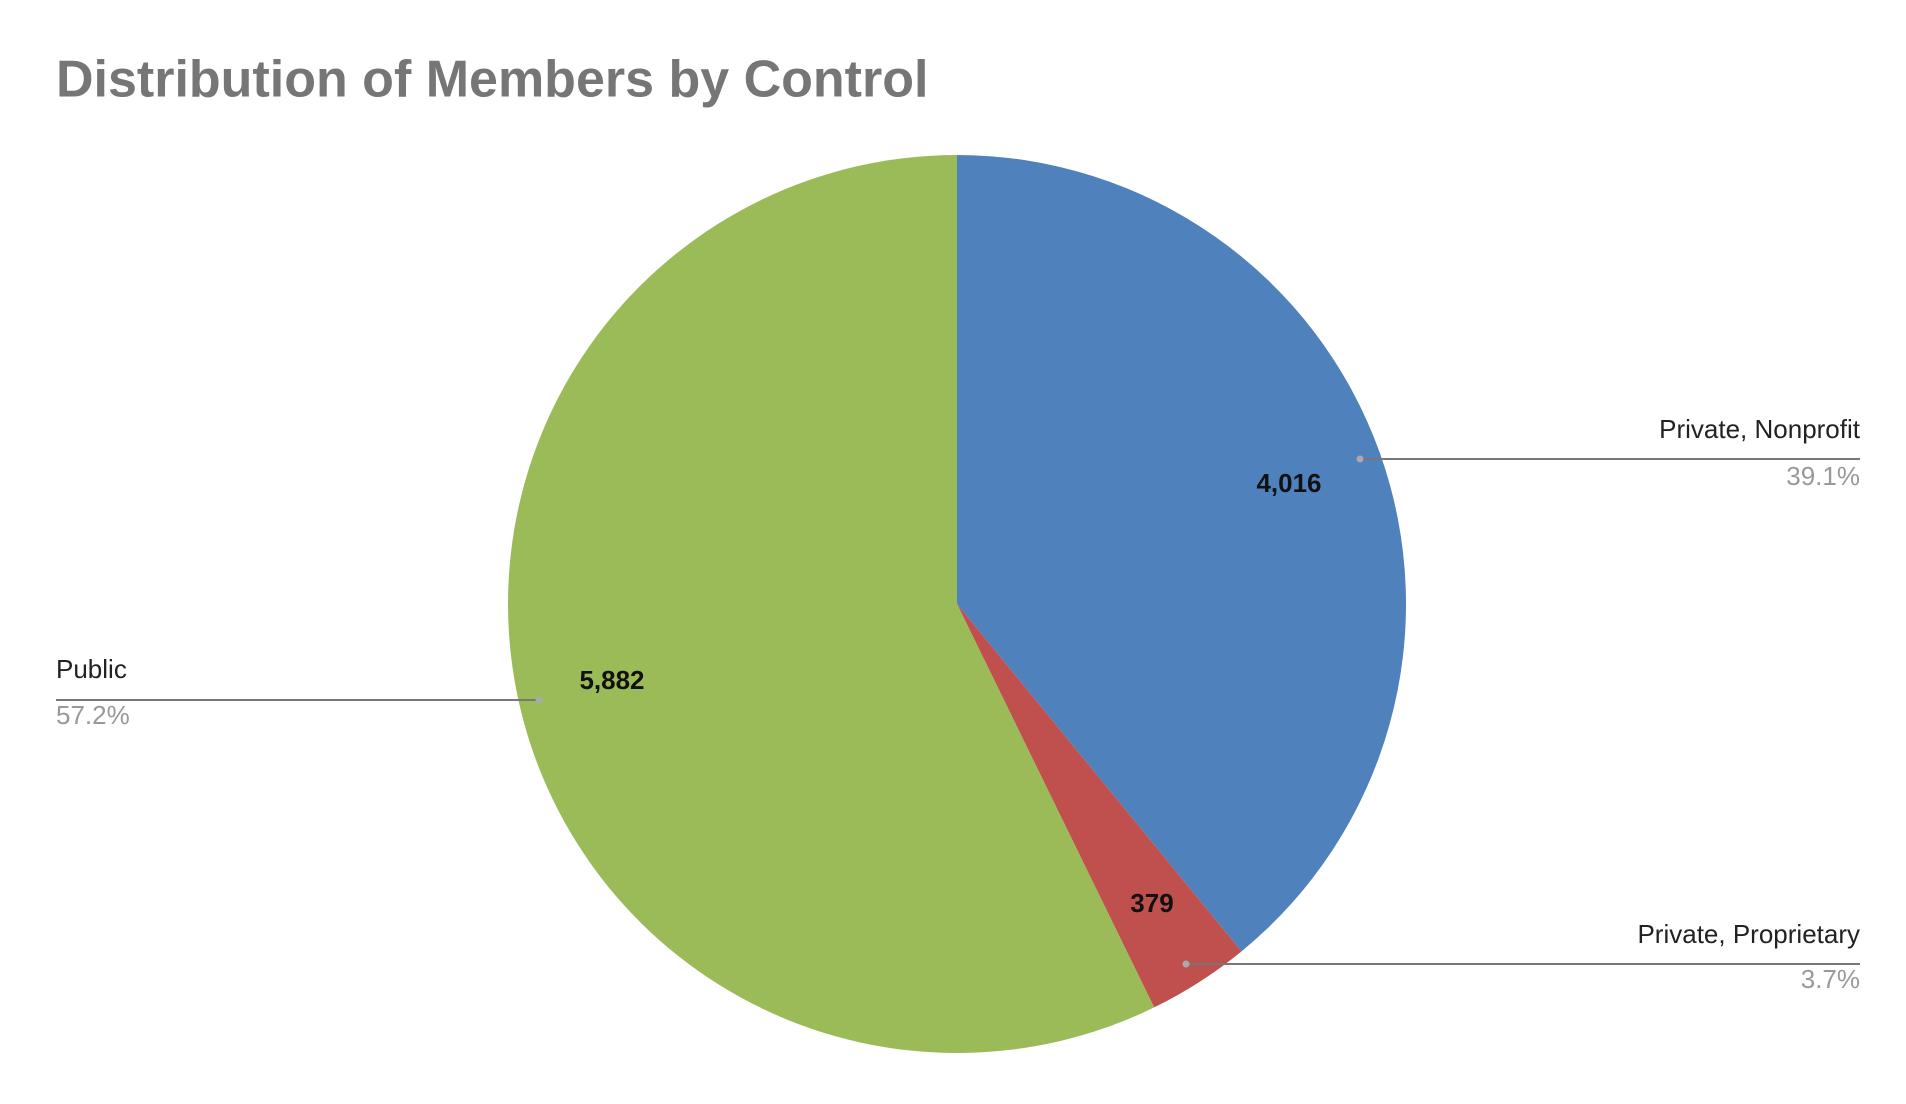 The height and width of the screenshot is (1104, 1906). Describe the element at coordinates (492, 80) in the screenshot. I see `chart-title: Distribution of Members by Control` at that location.